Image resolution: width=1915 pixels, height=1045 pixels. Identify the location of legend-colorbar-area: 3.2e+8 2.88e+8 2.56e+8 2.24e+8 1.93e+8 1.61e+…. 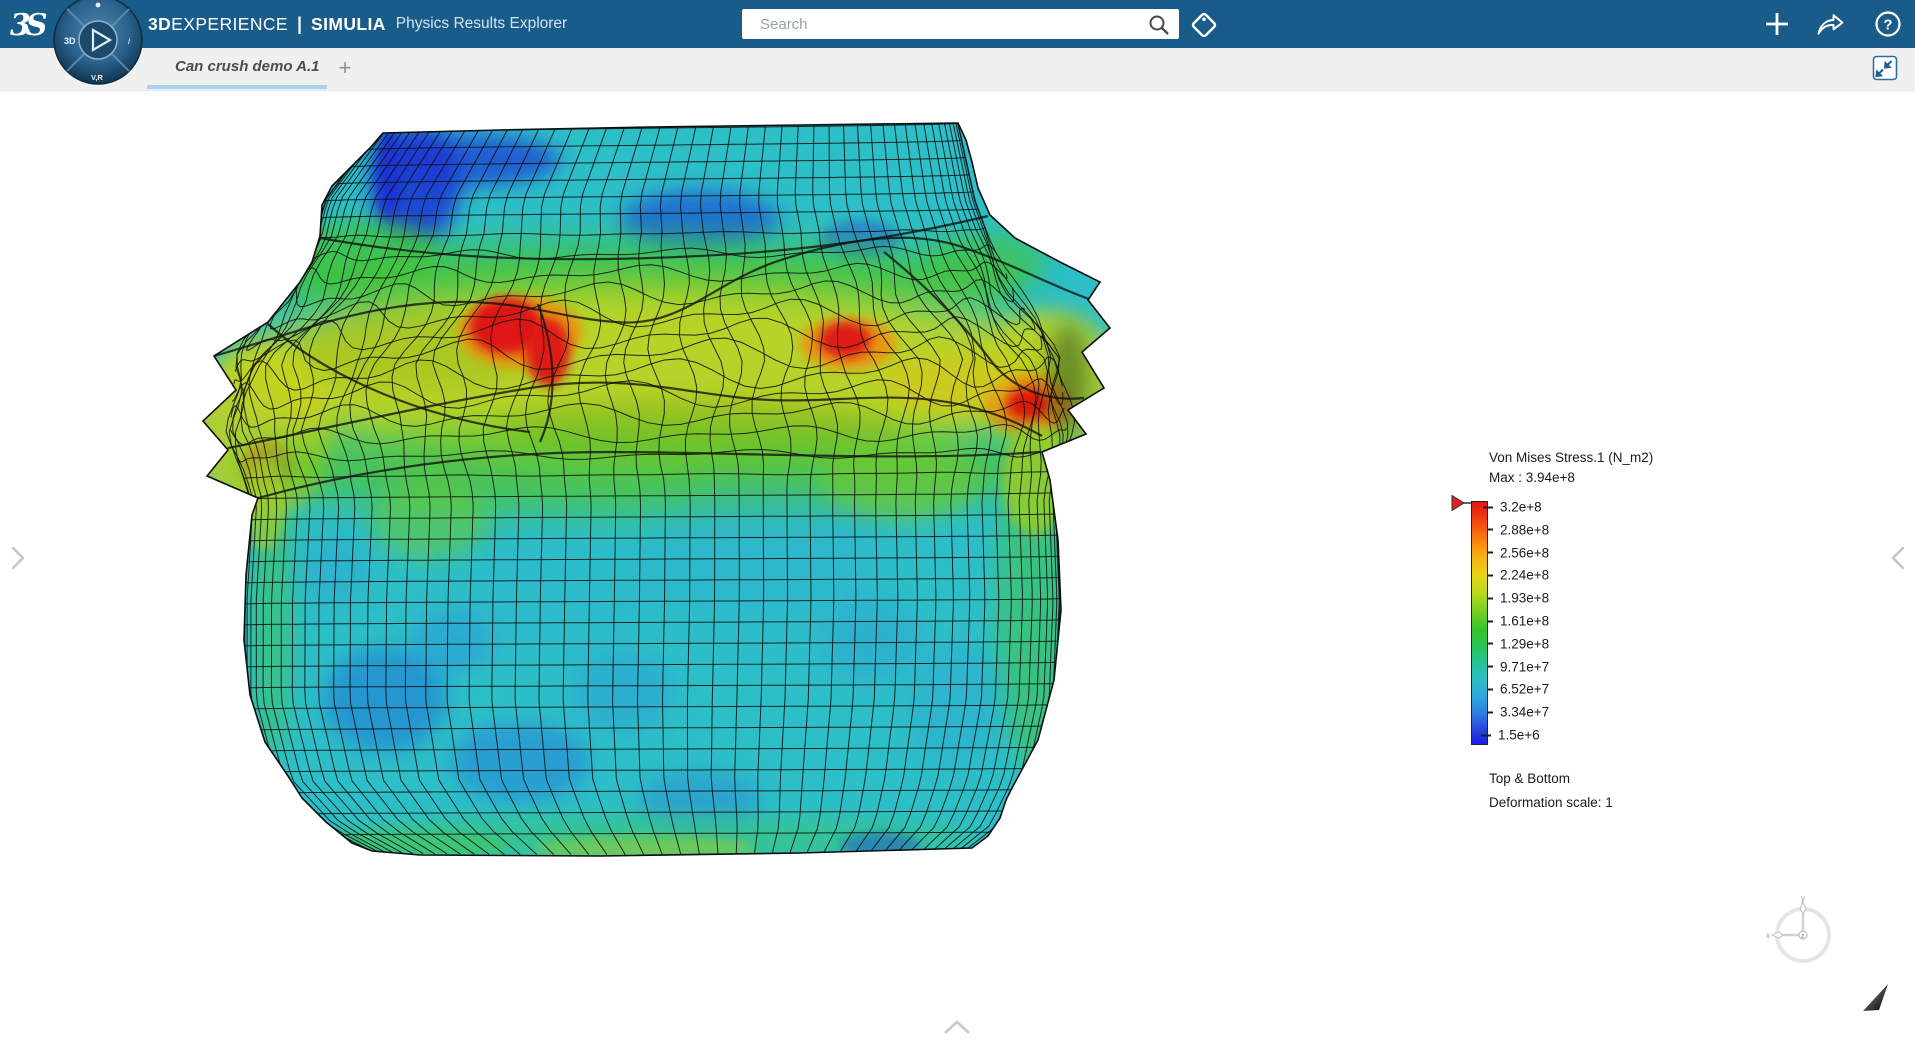
(1568, 622).